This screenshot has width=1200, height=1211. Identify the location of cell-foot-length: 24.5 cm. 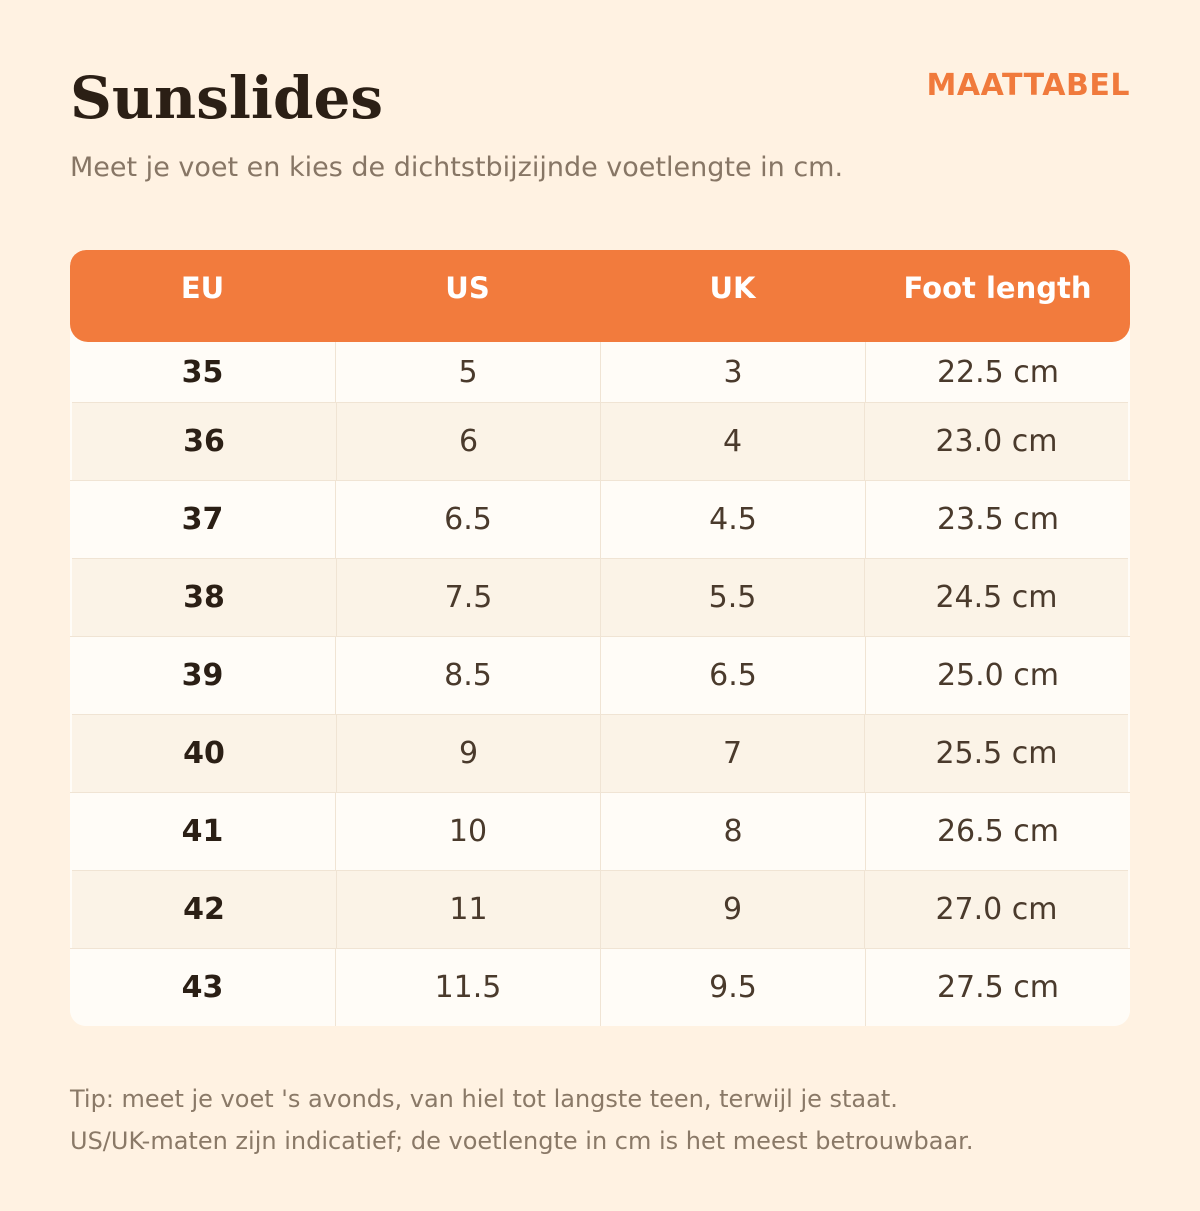
(996, 597).